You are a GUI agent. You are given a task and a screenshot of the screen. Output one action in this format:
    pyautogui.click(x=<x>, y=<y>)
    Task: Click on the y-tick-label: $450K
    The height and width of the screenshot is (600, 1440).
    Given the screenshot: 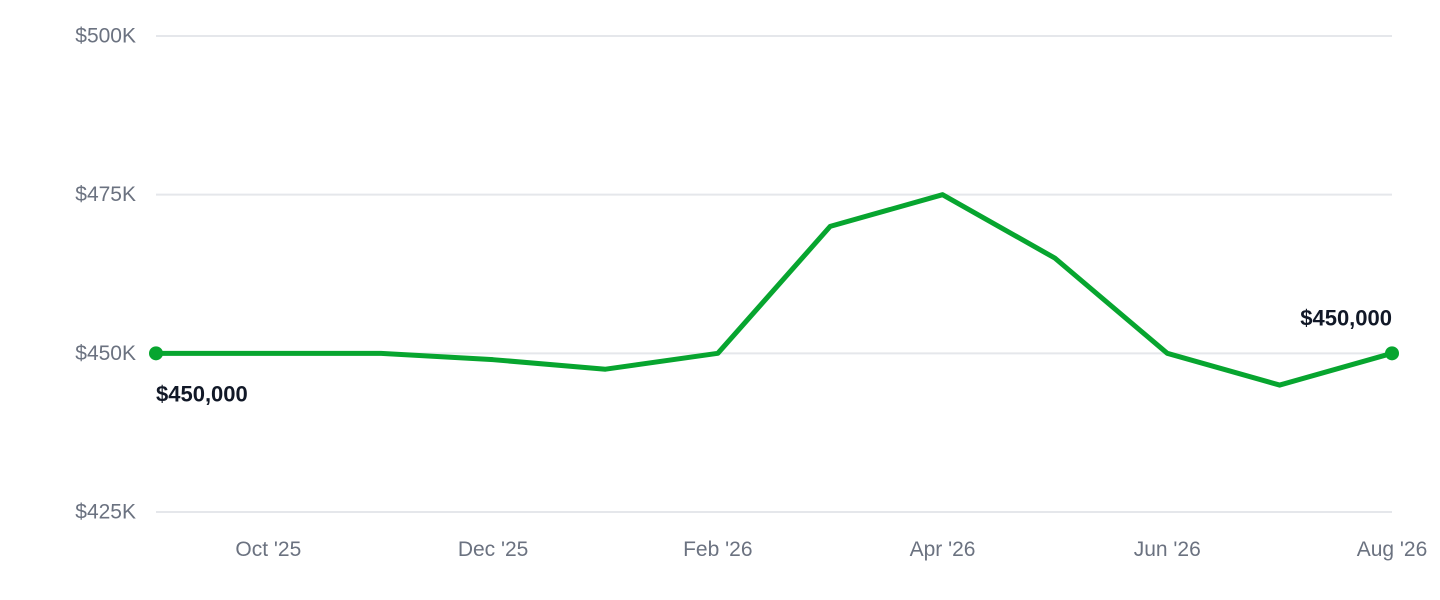 What is the action you would take?
    pyautogui.click(x=105, y=353)
    